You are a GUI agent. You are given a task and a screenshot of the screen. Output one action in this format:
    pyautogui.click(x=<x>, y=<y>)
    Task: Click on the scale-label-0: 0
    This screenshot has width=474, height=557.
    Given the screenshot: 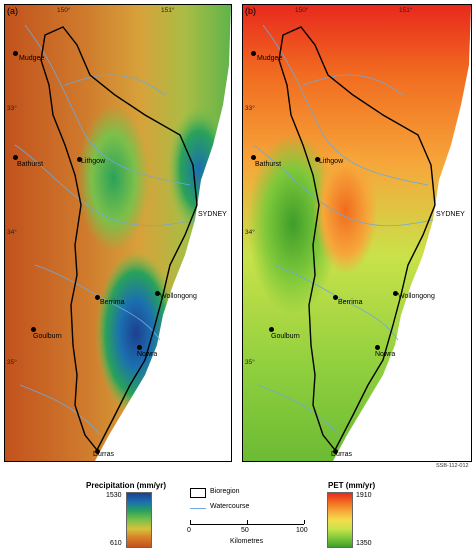 What is the action you would take?
    pyautogui.click(x=189, y=530)
    